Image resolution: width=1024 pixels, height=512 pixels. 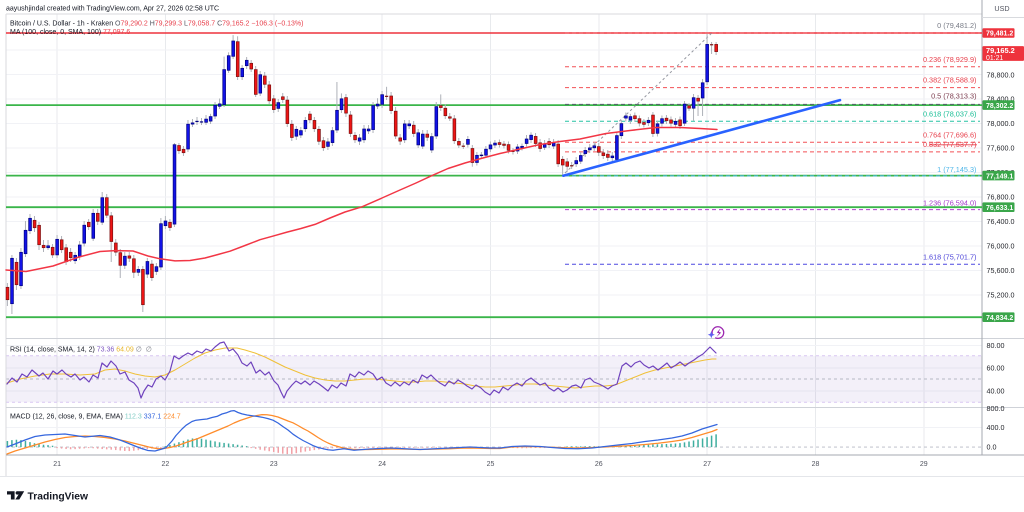 What do you see at coordinates (1001, 270) in the screenshot?
I see `svg-text: 75,600.0` at bounding box center [1001, 270].